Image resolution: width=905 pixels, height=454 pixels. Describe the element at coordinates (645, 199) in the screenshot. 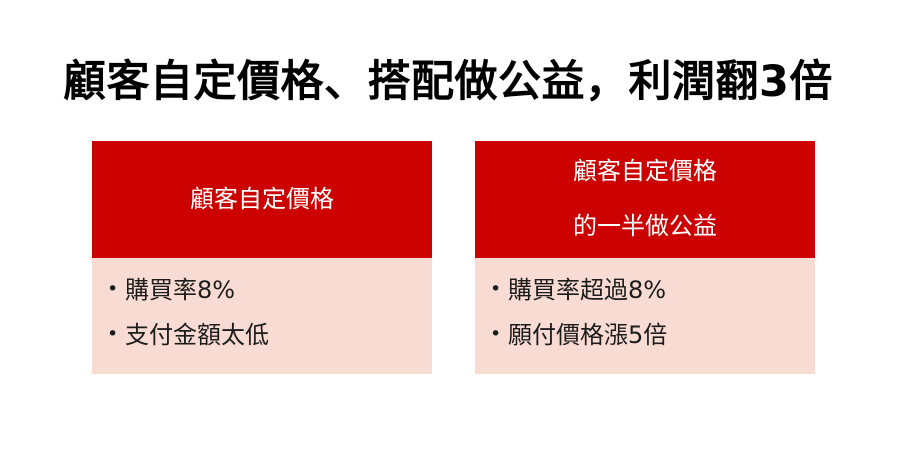

I see `card-pwyw-charity-header: 顧客自定價格 的一半做公益` at that location.